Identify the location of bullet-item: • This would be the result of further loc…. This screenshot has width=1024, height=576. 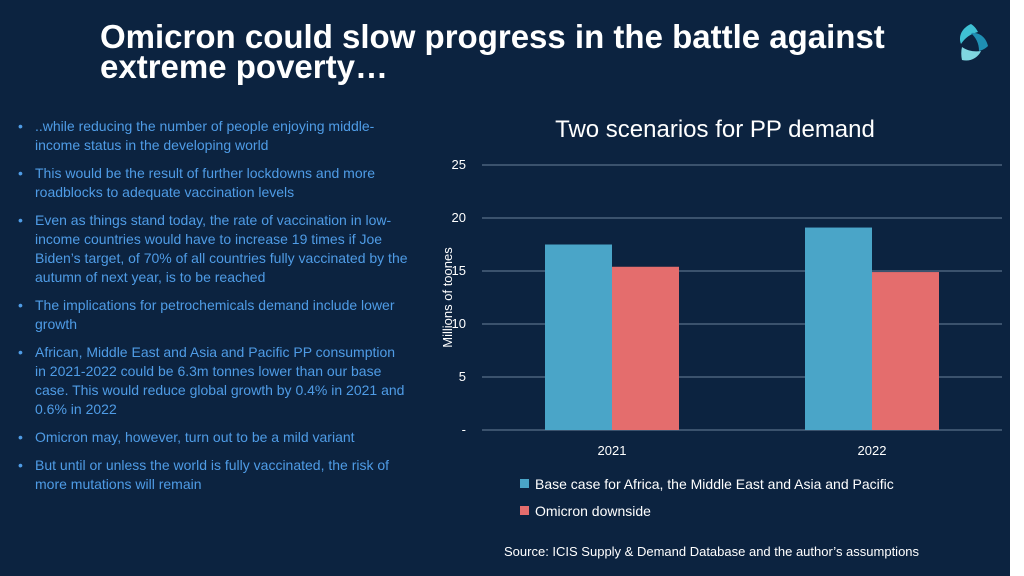
(213, 183).